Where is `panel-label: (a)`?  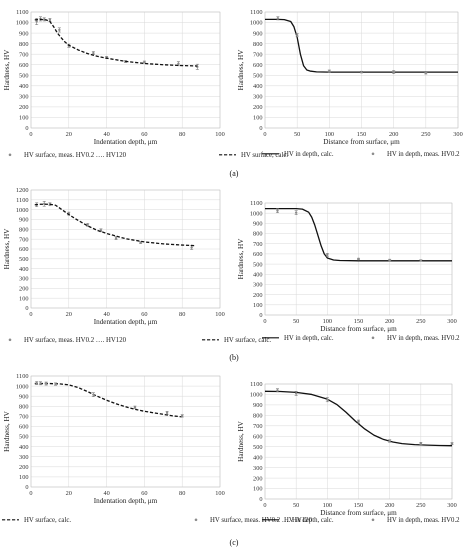
panel-label: (a) is located at coordinates (234, 173).